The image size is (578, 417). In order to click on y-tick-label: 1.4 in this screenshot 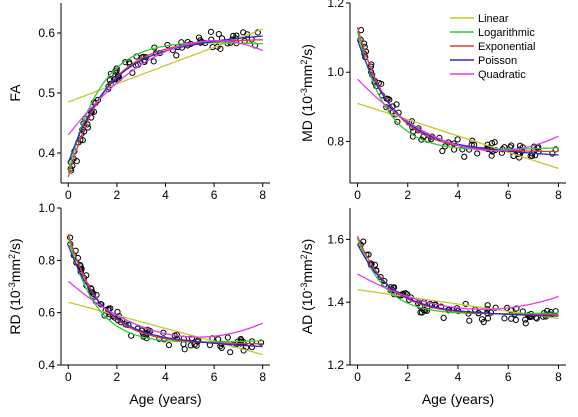, I will do `click(335, 302)`.